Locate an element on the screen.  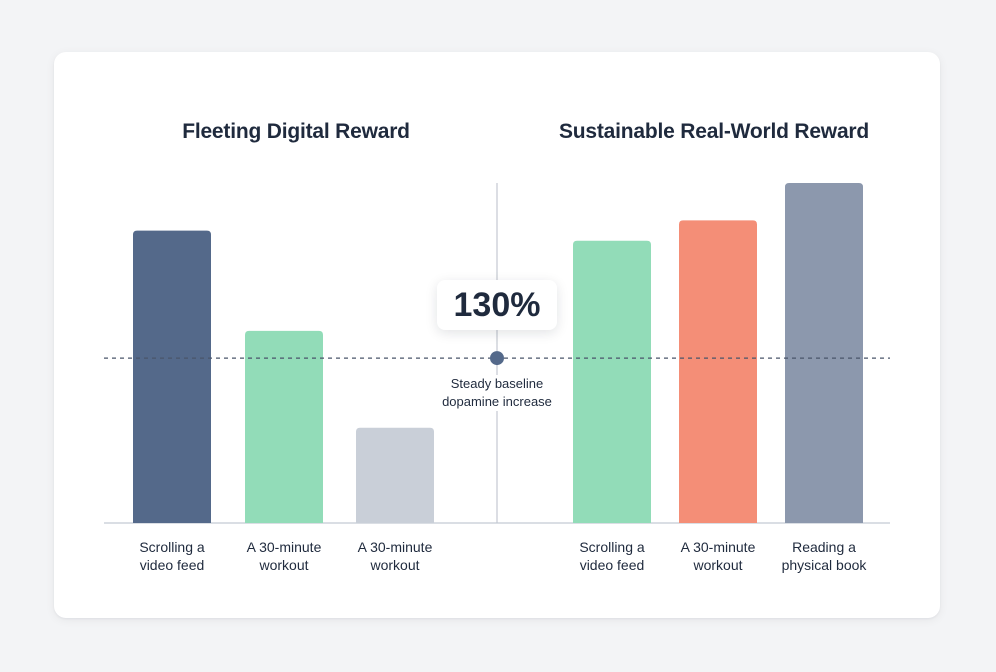
right-x-label-2: A 30-minute workout is located at coordinates (718, 556).